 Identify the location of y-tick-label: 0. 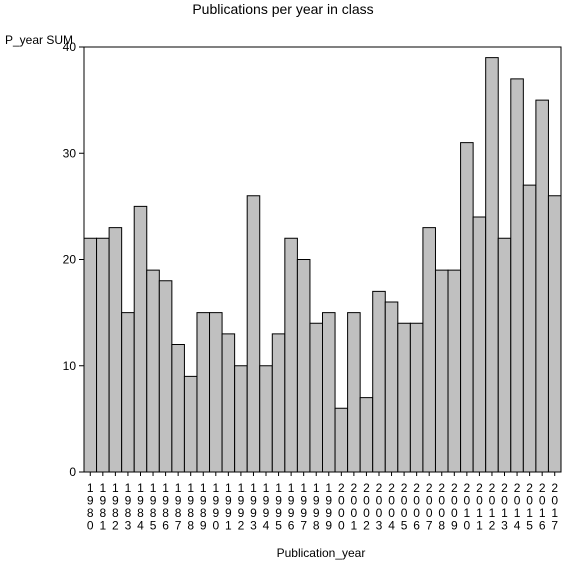
(72, 472).